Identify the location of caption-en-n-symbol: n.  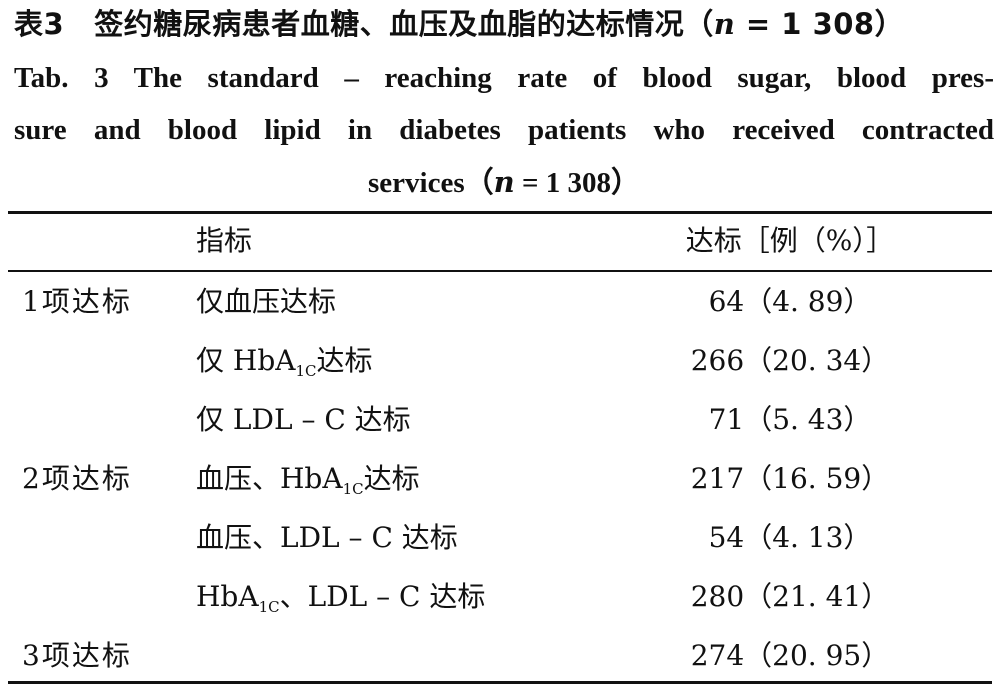
(504, 182).